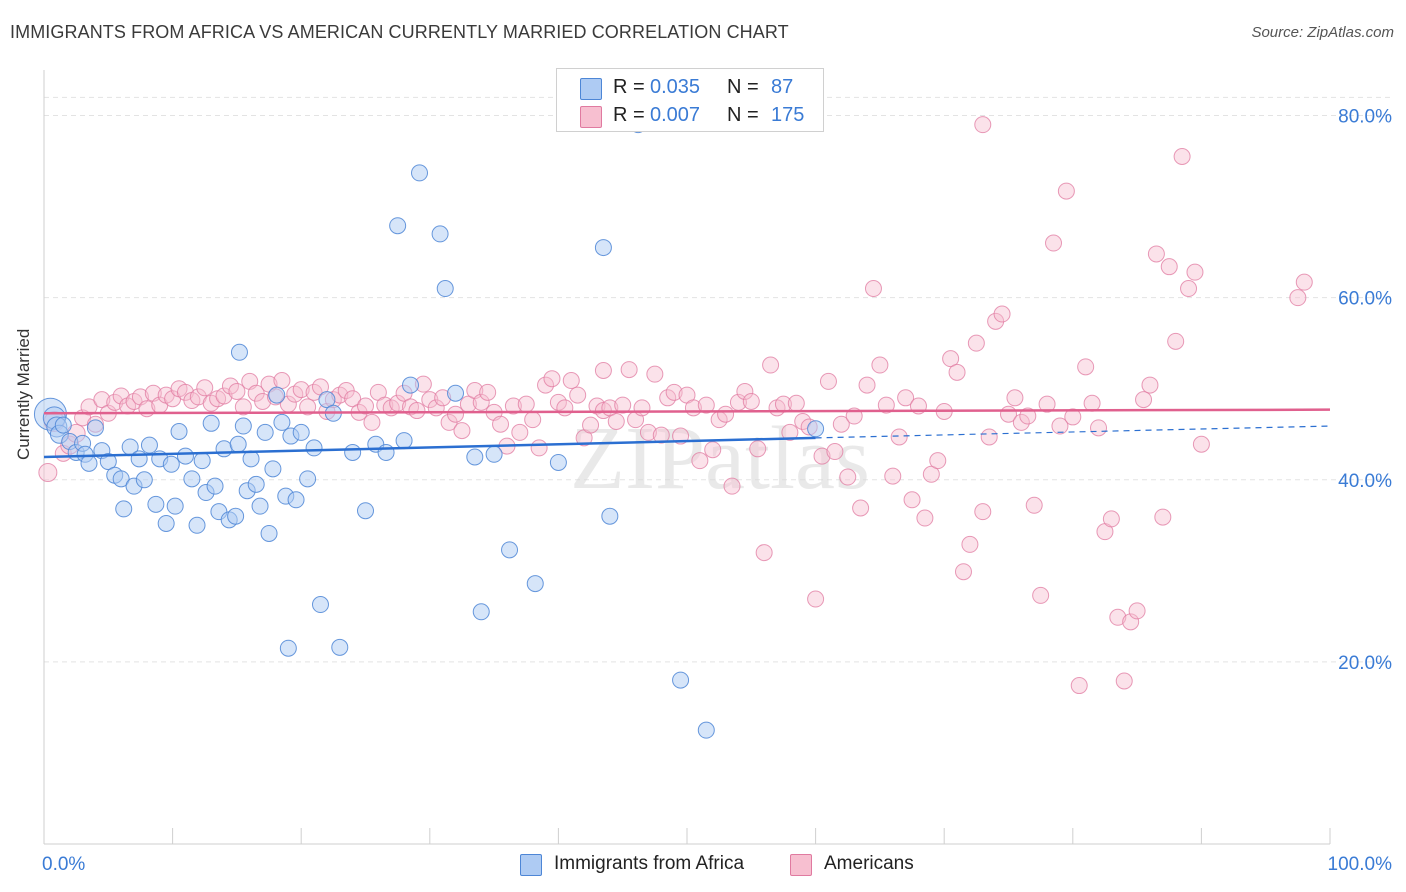 The image size is (1406, 892). What do you see at coordinates (591, 117) in the screenshot?
I see `pink-swatch` at bounding box center [591, 117].